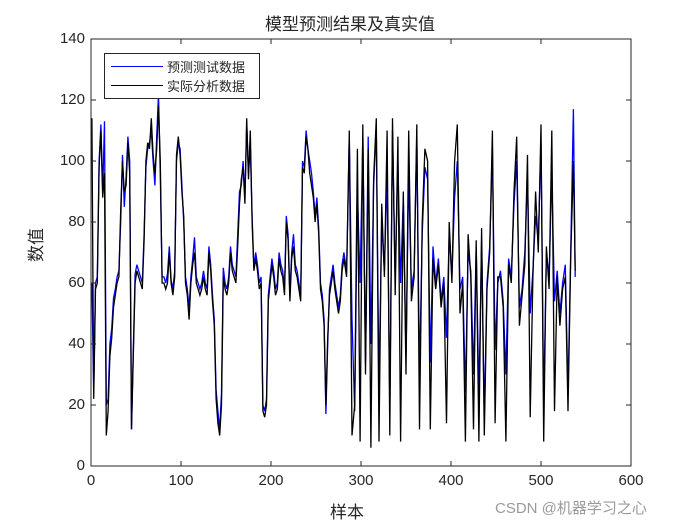 This screenshot has width=700, height=525. I want to click on legend: 预测测试数据 实际分析数据, so click(182, 76).